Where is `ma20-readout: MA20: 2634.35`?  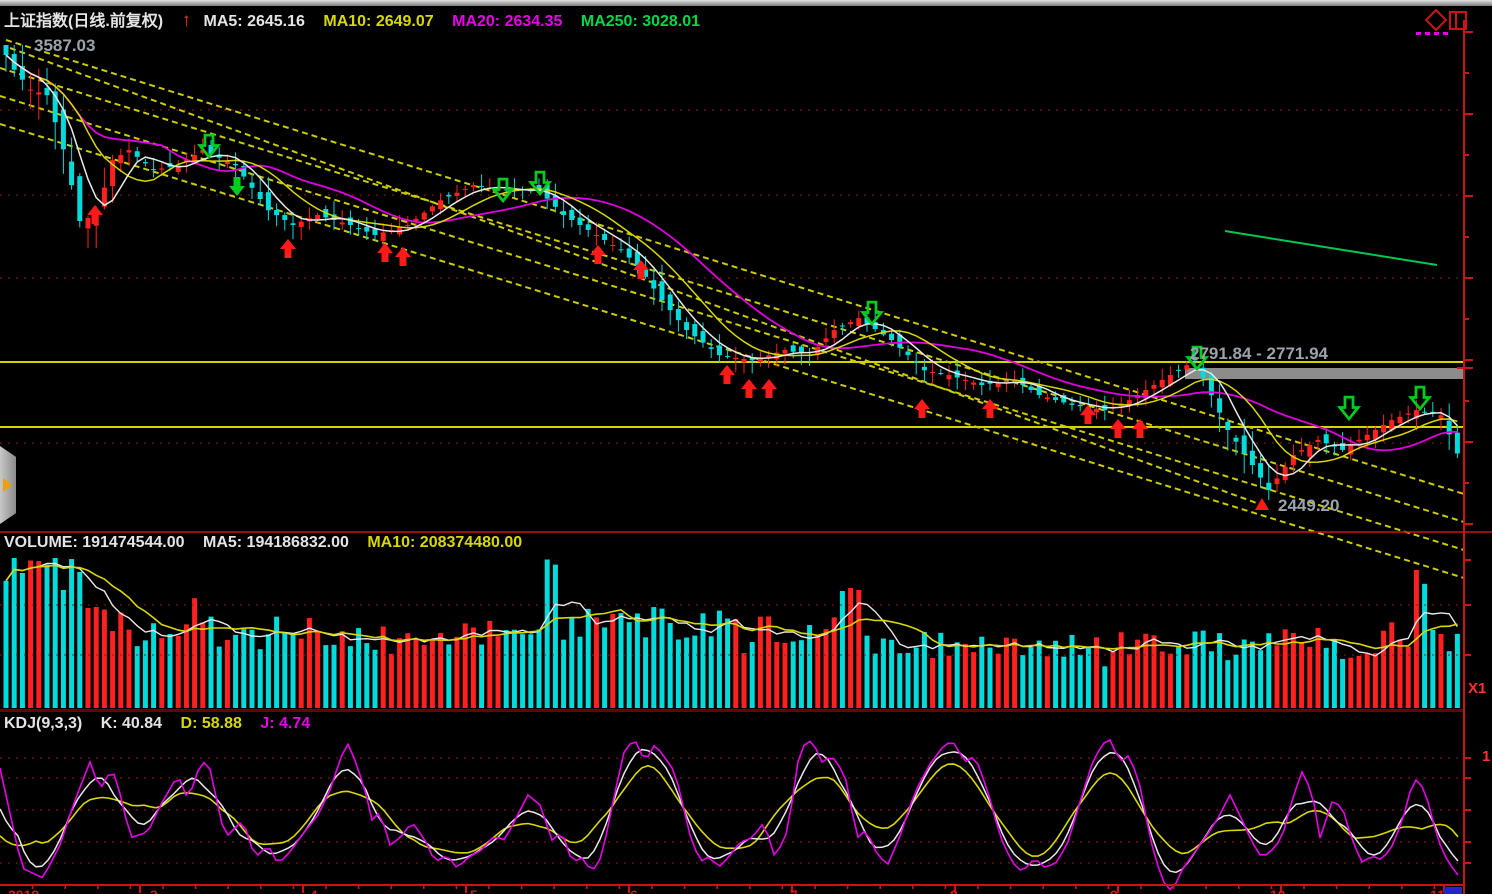
ma20-readout: MA20: 2634.35 is located at coordinates (507, 21).